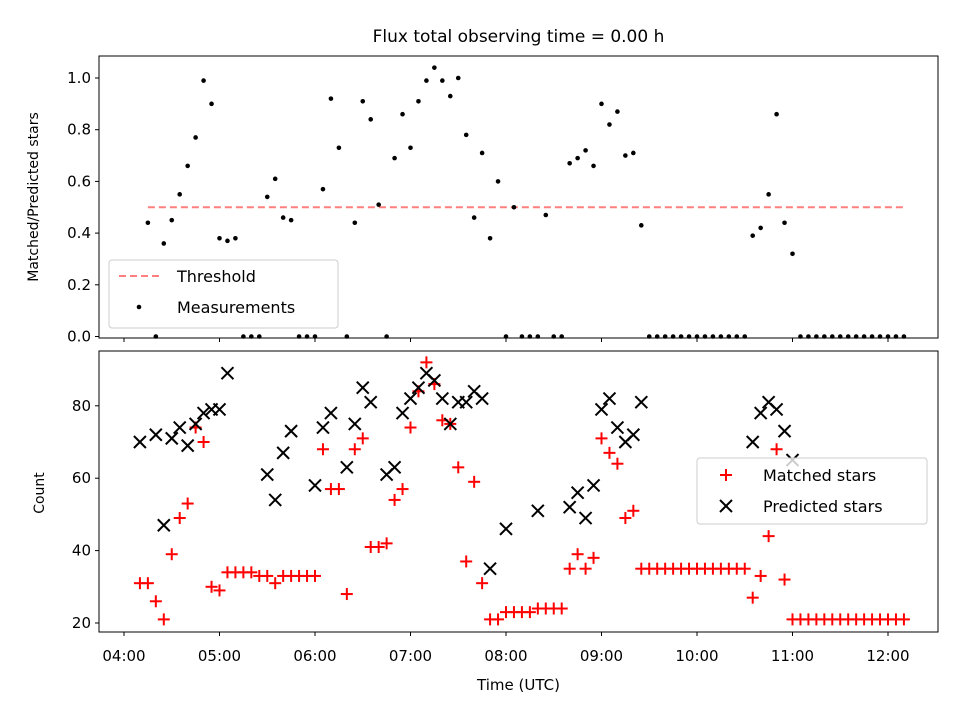 This screenshot has width=960, height=720. What do you see at coordinates (314, 656) in the screenshot?
I see `bottom-x-tick-label: 06:00` at bounding box center [314, 656].